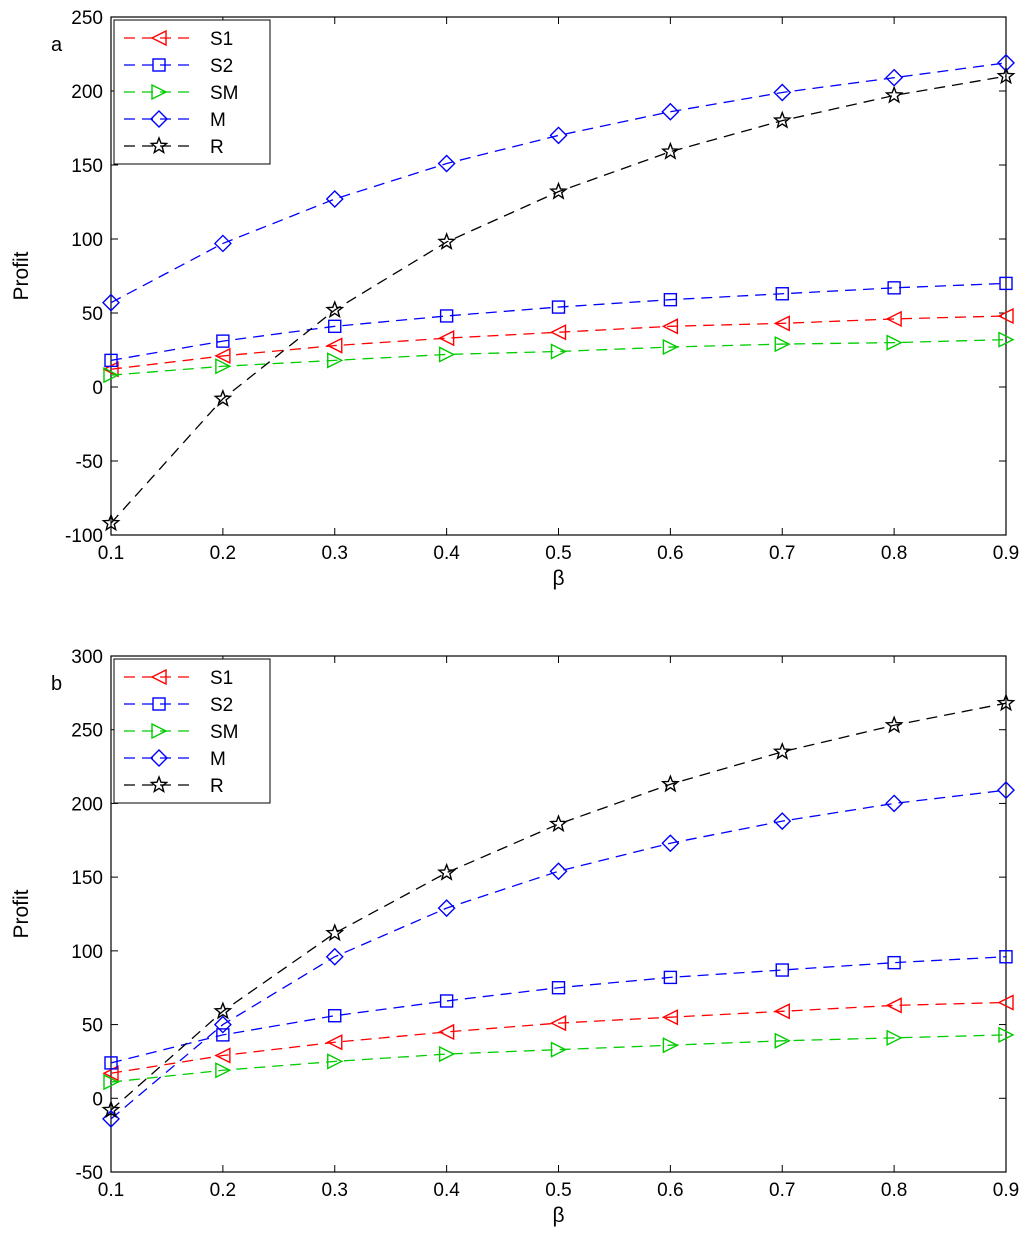 The width and height of the screenshot is (1024, 1234). What do you see at coordinates (87, 731) in the screenshot?
I see `y-tick-label: 250` at bounding box center [87, 731].